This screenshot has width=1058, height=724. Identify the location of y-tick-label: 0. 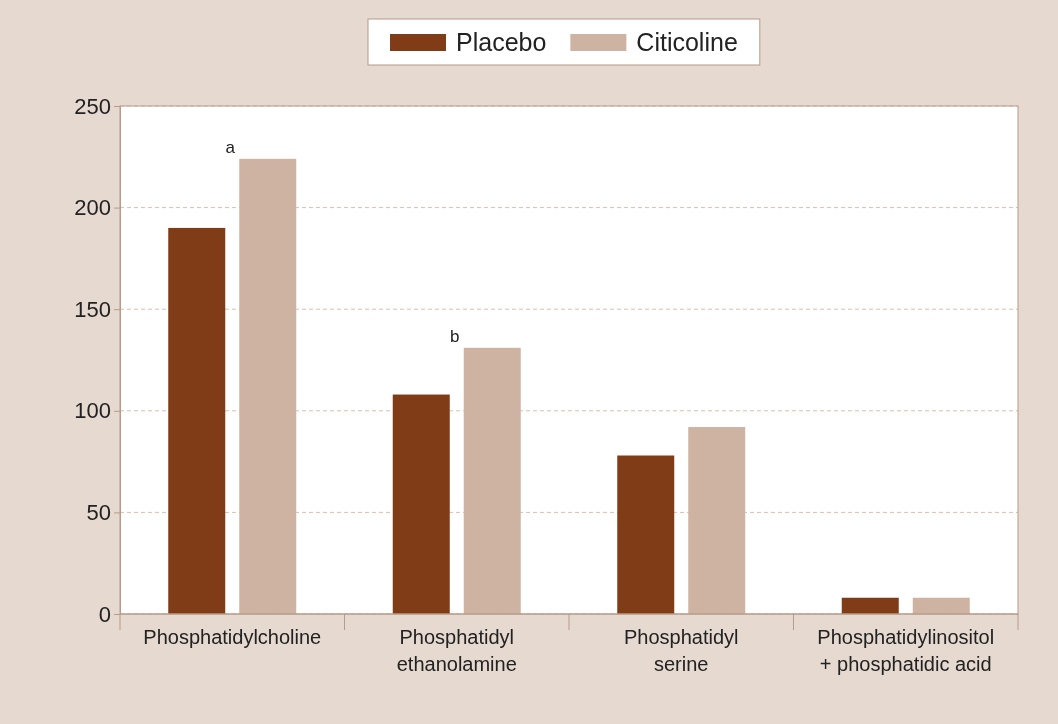
(104, 614).